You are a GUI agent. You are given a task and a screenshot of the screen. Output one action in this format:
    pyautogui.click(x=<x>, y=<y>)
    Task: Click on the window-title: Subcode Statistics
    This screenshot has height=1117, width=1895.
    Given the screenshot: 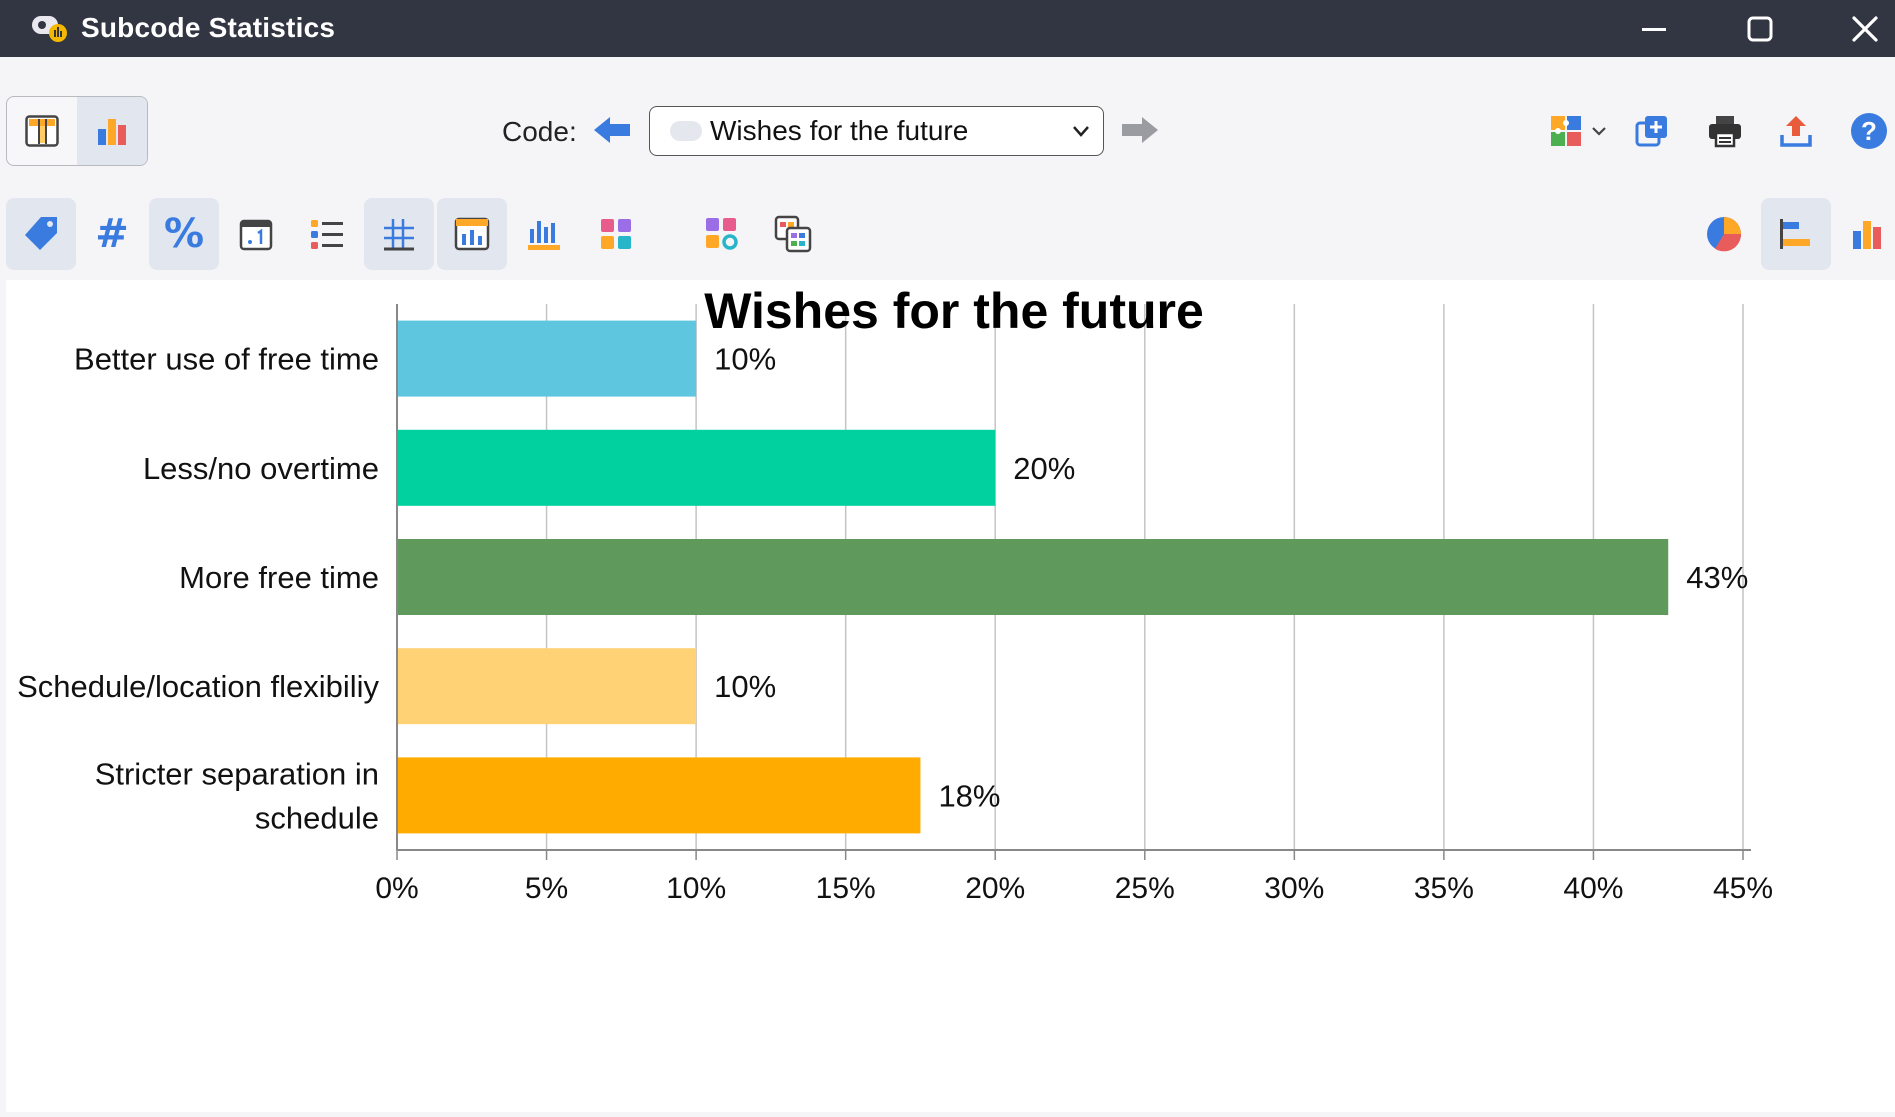 What is the action you would take?
    pyautogui.click(x=208, y=27)
    